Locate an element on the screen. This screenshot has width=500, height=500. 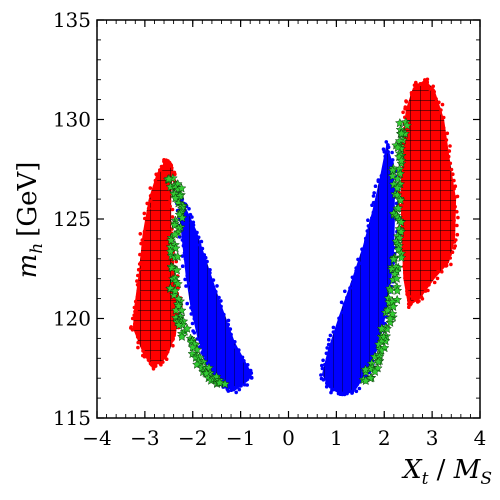
x-axis-label: Xt / MS is located at coordinates (446, 472).